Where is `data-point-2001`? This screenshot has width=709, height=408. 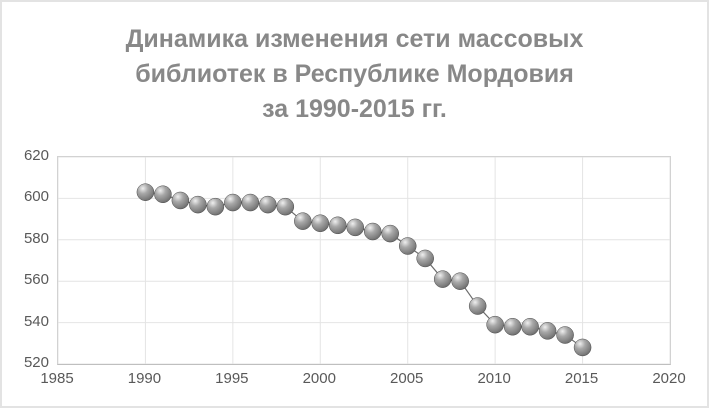 data-point-2001 is located at coordinates (338, 225).